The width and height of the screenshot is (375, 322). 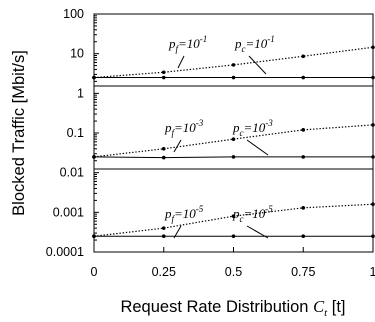 I want to click on annotation-label: pf=10-1, so click(x=187, y=44).